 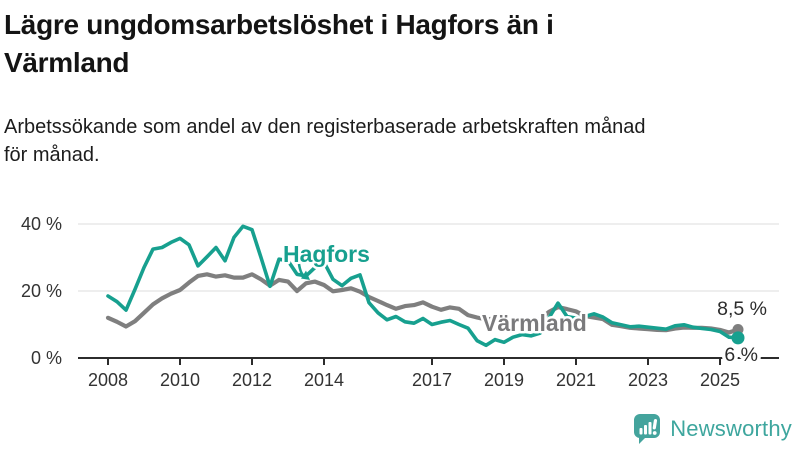 What do you see at coordinates (252, 380) in the screenshot?
I see `x-tick-label: 2012` at bounding box center [252, 380].